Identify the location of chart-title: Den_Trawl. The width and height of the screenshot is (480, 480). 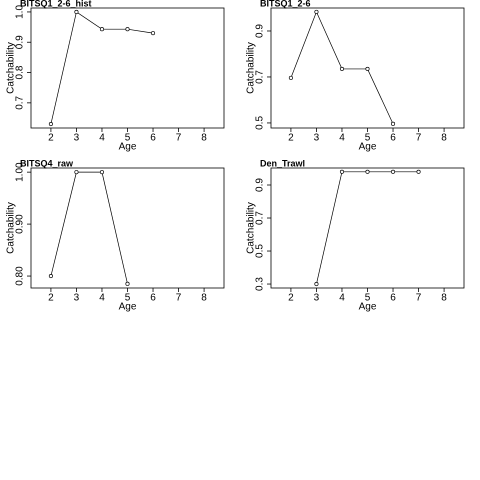
(282, 163).